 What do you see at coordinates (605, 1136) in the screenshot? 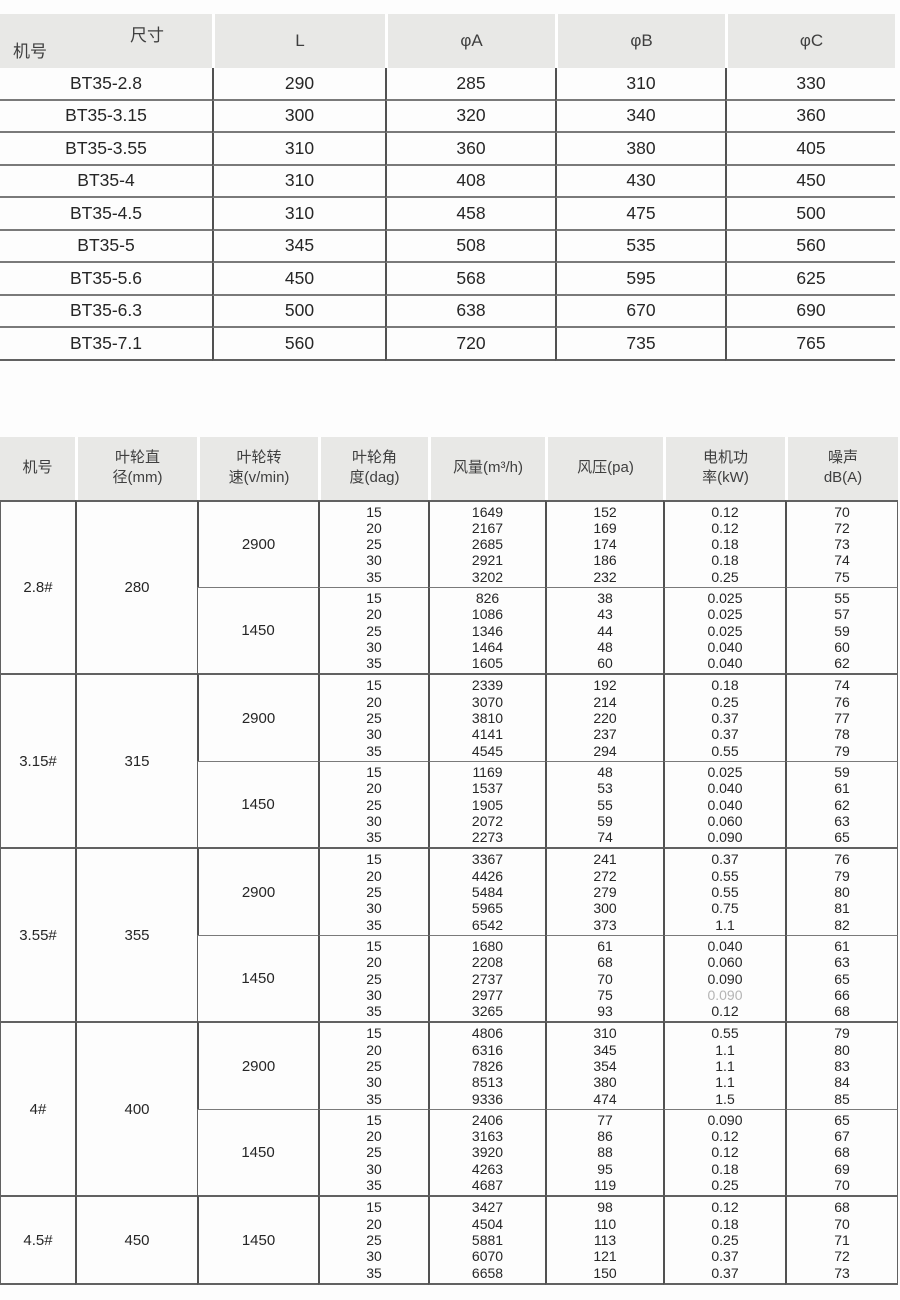
I see `pressure-value: 86` at bounding box center [605, 1136].